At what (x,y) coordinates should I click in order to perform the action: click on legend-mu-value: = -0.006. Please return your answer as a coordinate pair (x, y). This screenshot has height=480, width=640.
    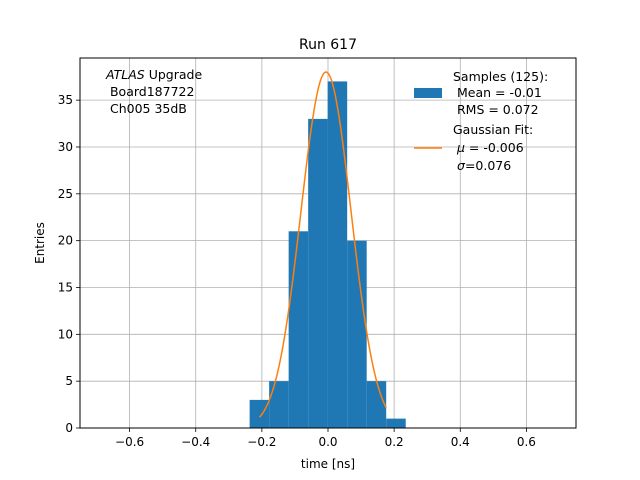
    Looking at the image, I should click on (494, 147).